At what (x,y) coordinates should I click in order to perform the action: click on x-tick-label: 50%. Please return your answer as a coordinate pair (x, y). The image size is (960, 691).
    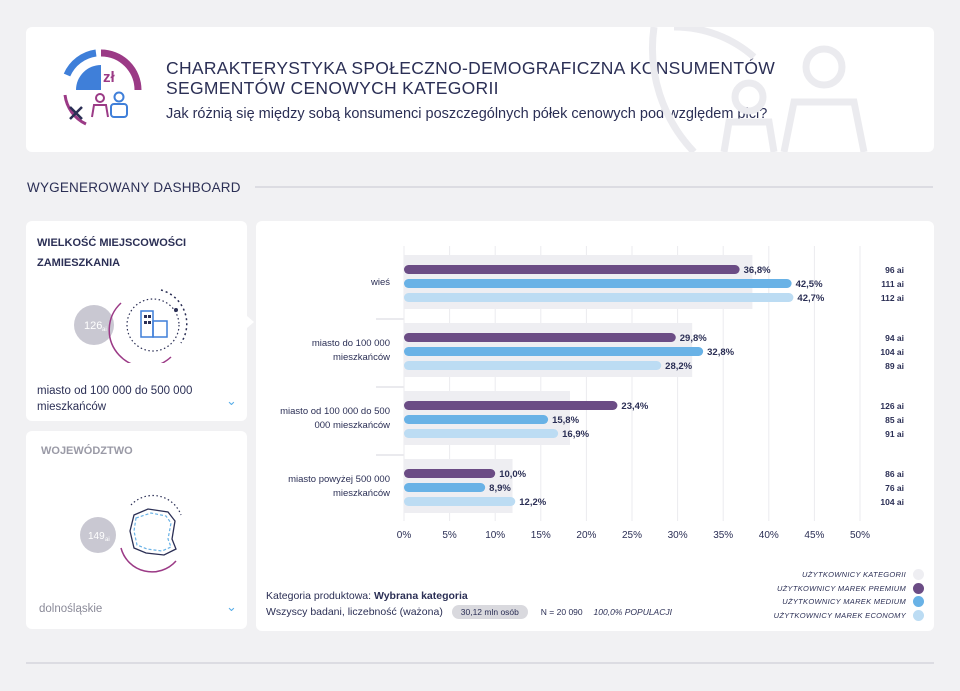
    Looking at the image, I should click on (860, 535).